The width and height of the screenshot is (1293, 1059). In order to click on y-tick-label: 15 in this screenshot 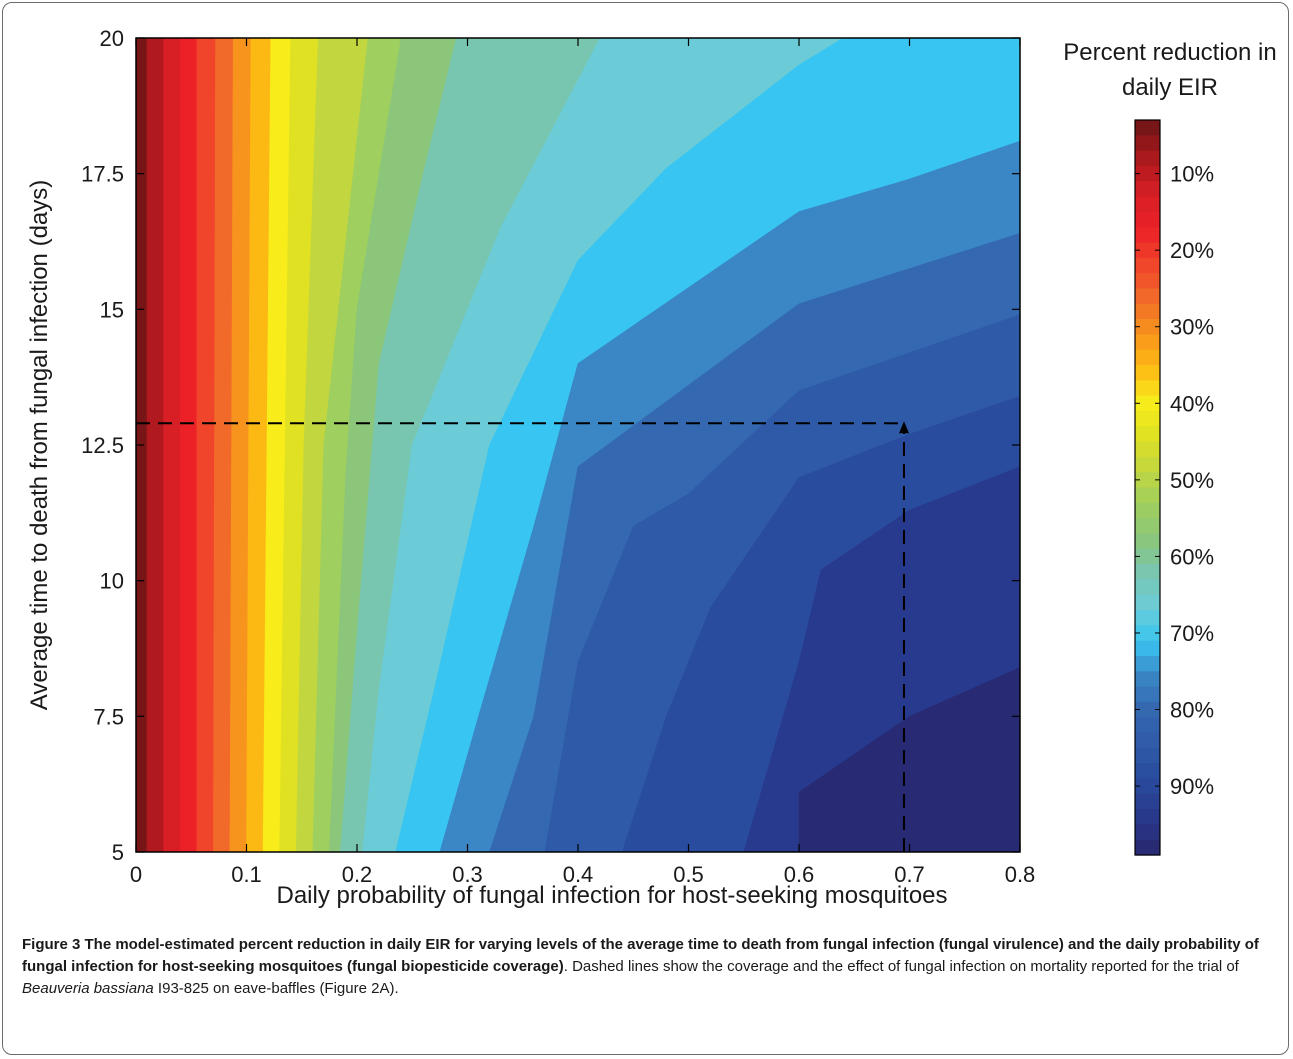, I will do `click(112, 309)`.